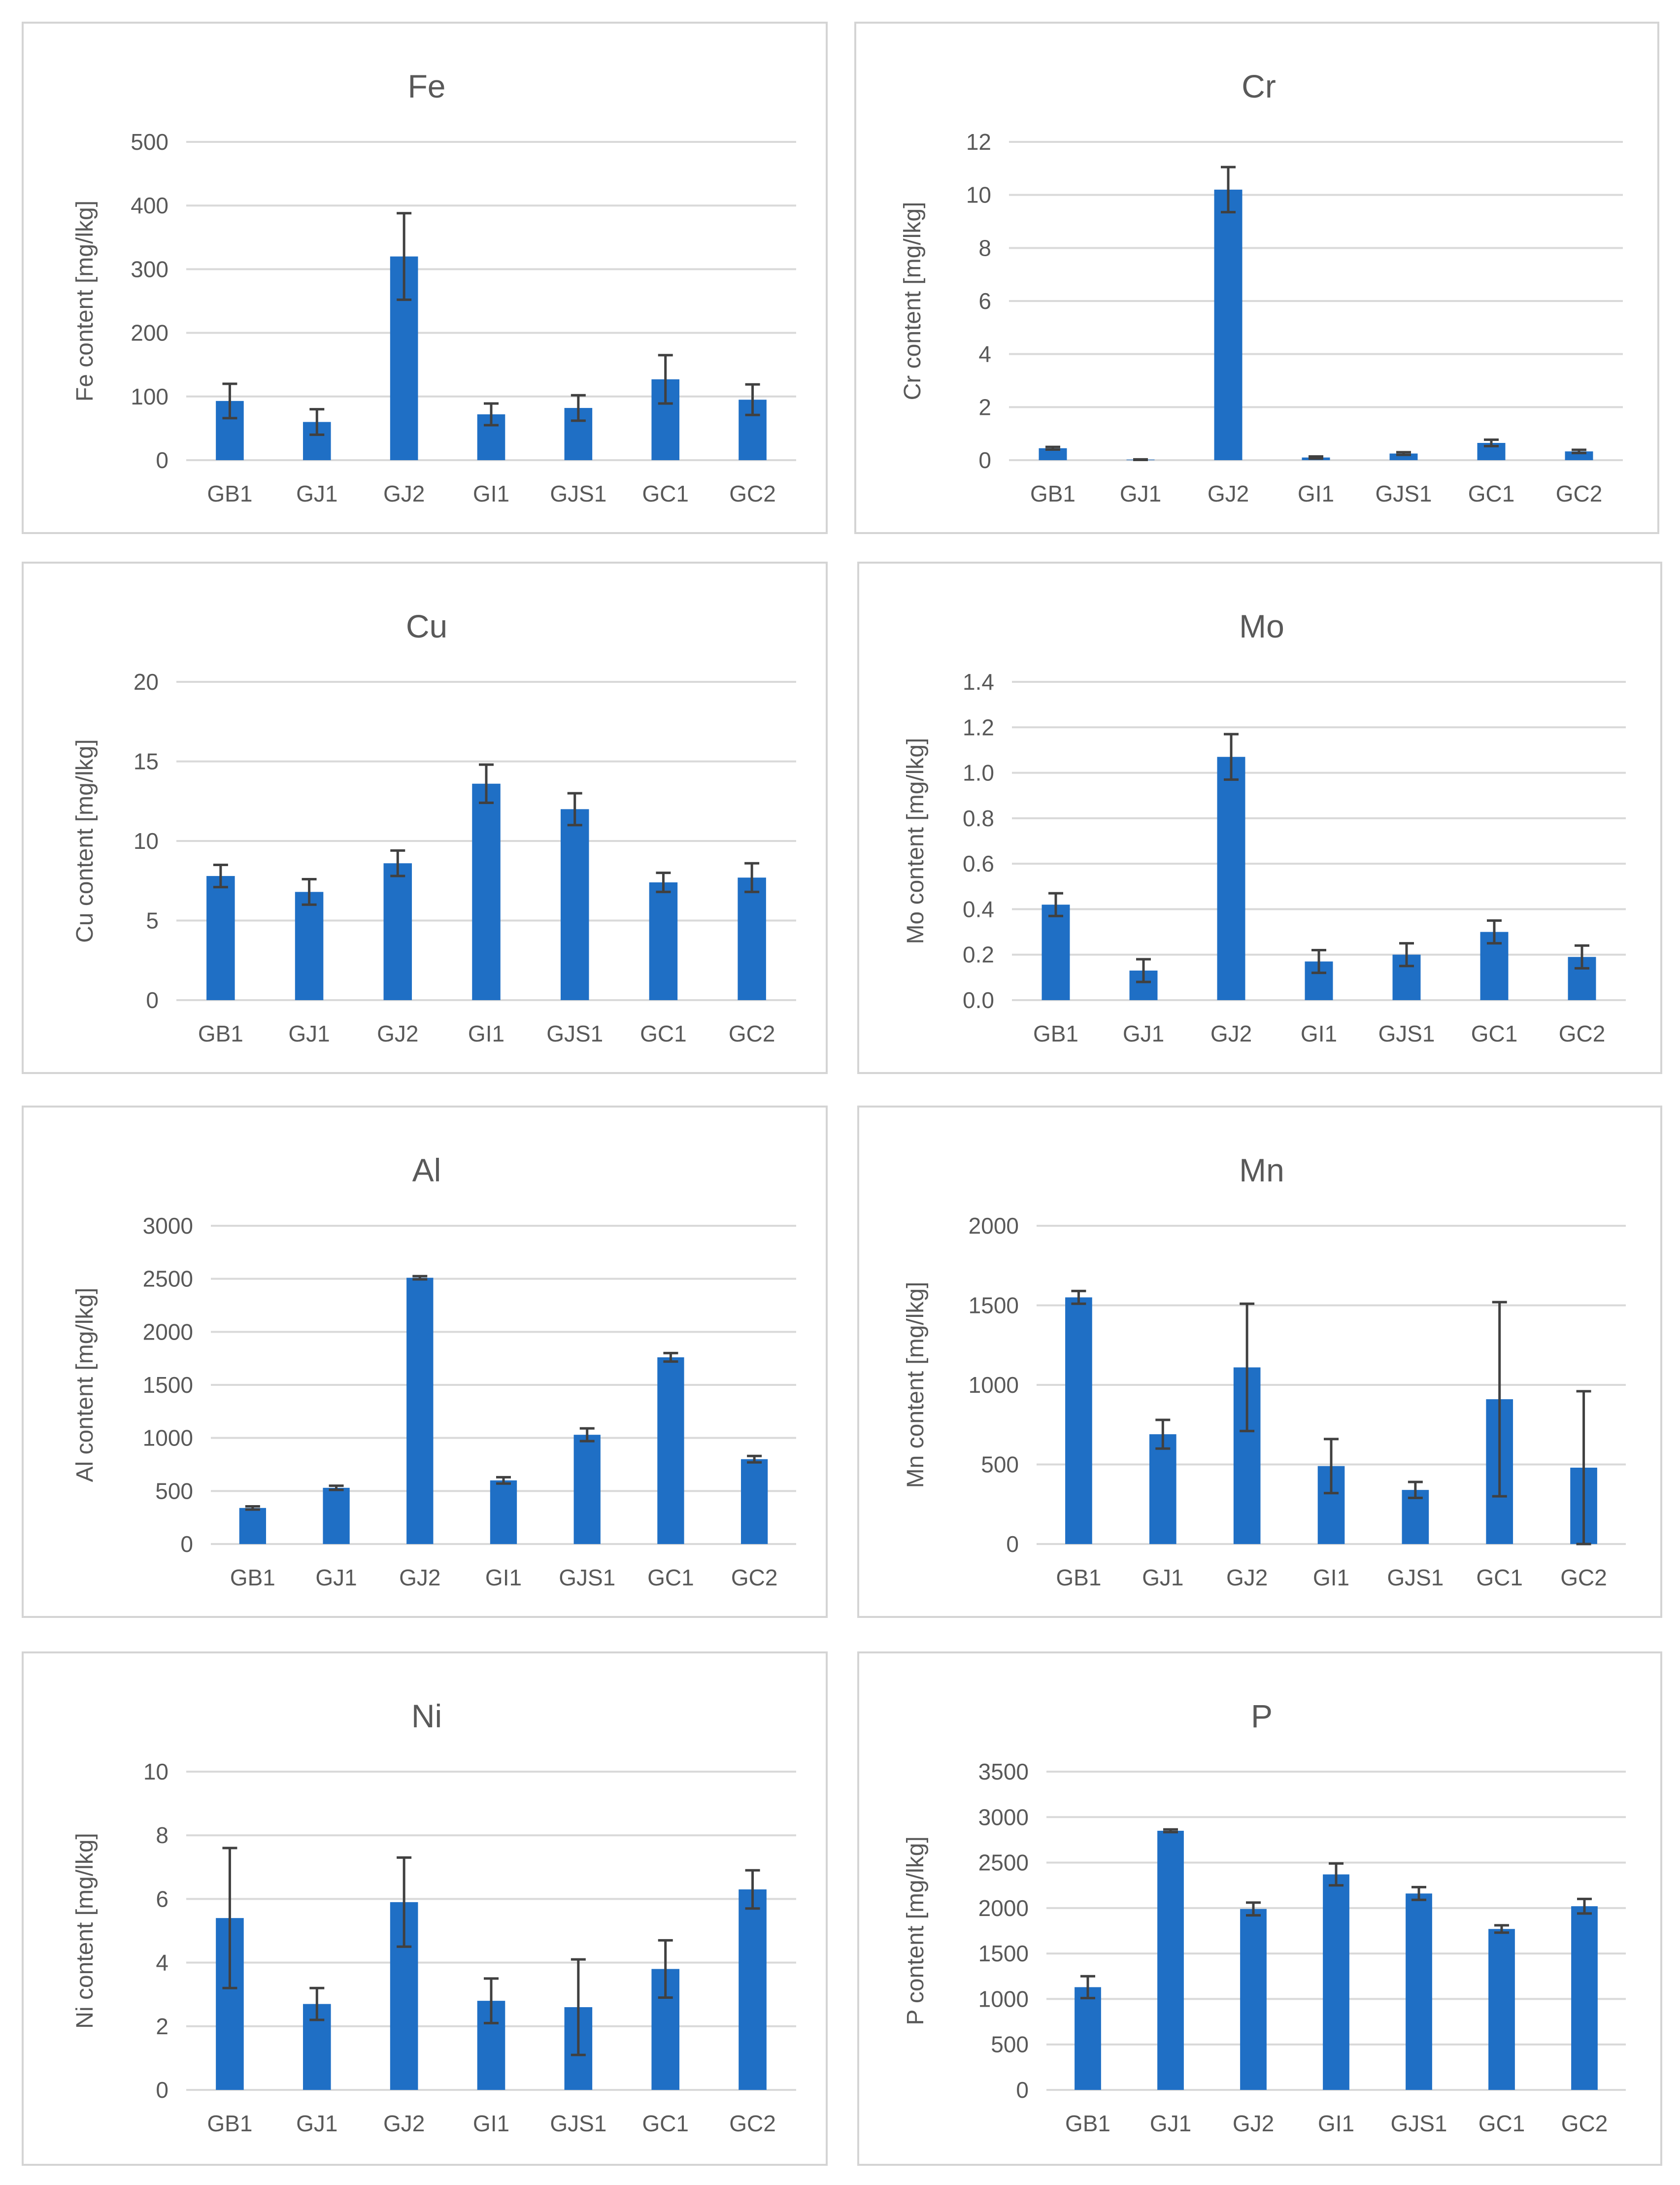 The height and width of the screenshot is (2185, 1680). What do you see at coordinates (1231, 878) in the screenshot?
I see `bar-mo-gj2` at bounding box center [1231, 878].